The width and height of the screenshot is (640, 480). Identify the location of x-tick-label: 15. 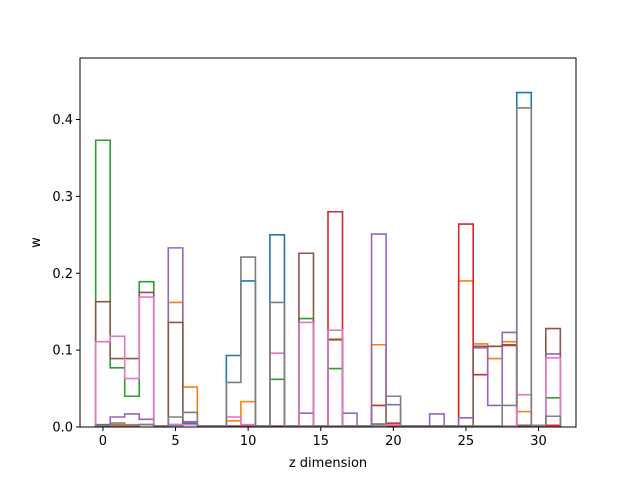
(320, 441).